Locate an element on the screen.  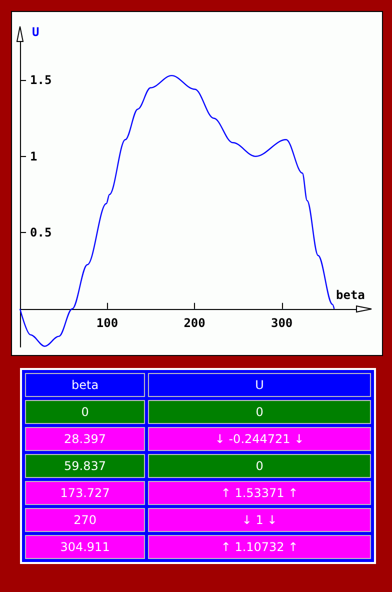
text: ↓ 1 ↓ is located at coordinates (260, 520).